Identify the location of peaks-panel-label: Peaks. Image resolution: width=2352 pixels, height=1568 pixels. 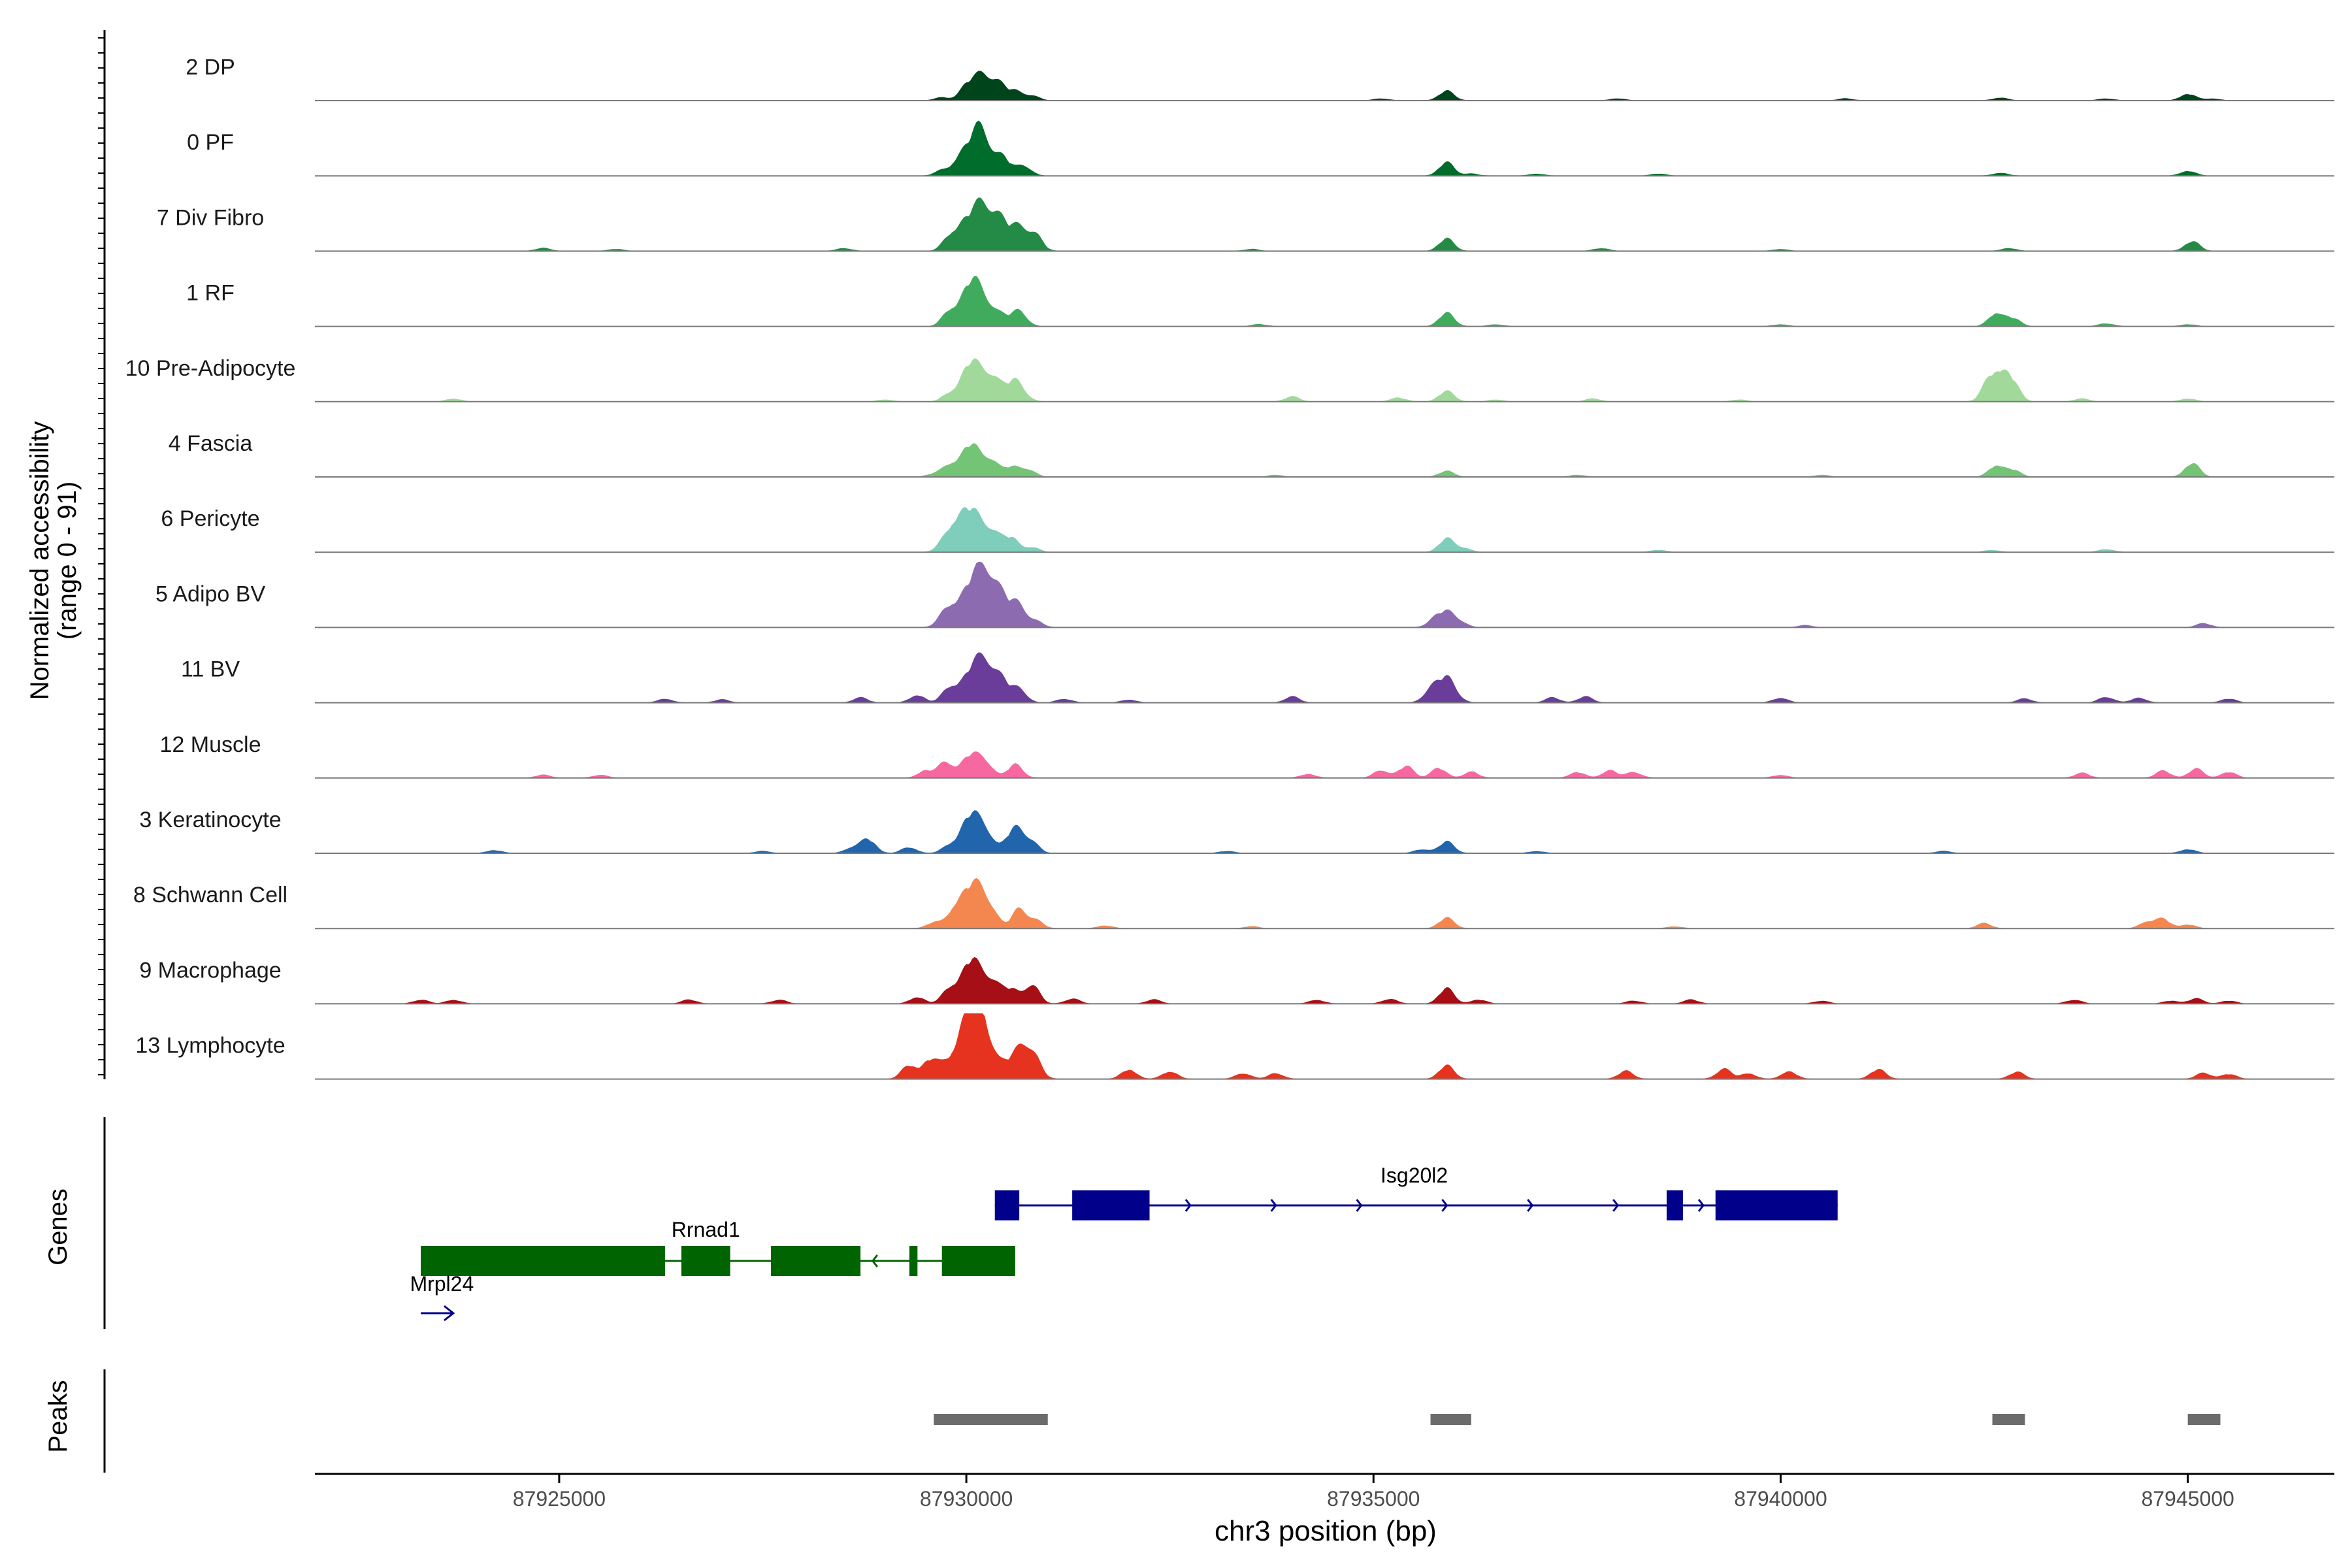
(58, 1416).